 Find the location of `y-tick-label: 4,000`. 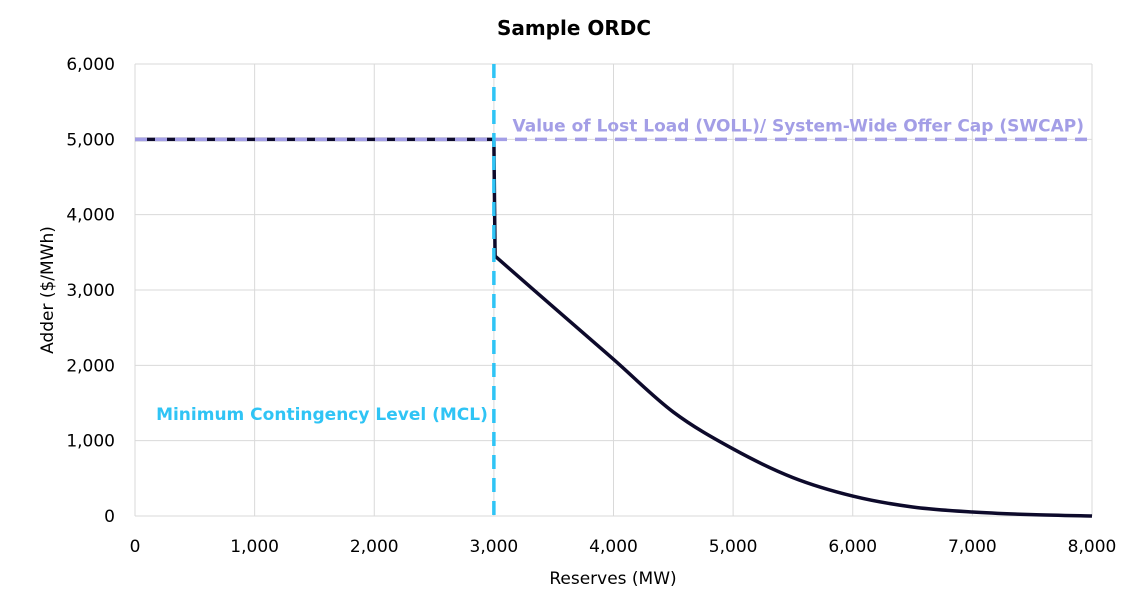

y-tick-label: 4,000 is located at coordinates (90, 216).